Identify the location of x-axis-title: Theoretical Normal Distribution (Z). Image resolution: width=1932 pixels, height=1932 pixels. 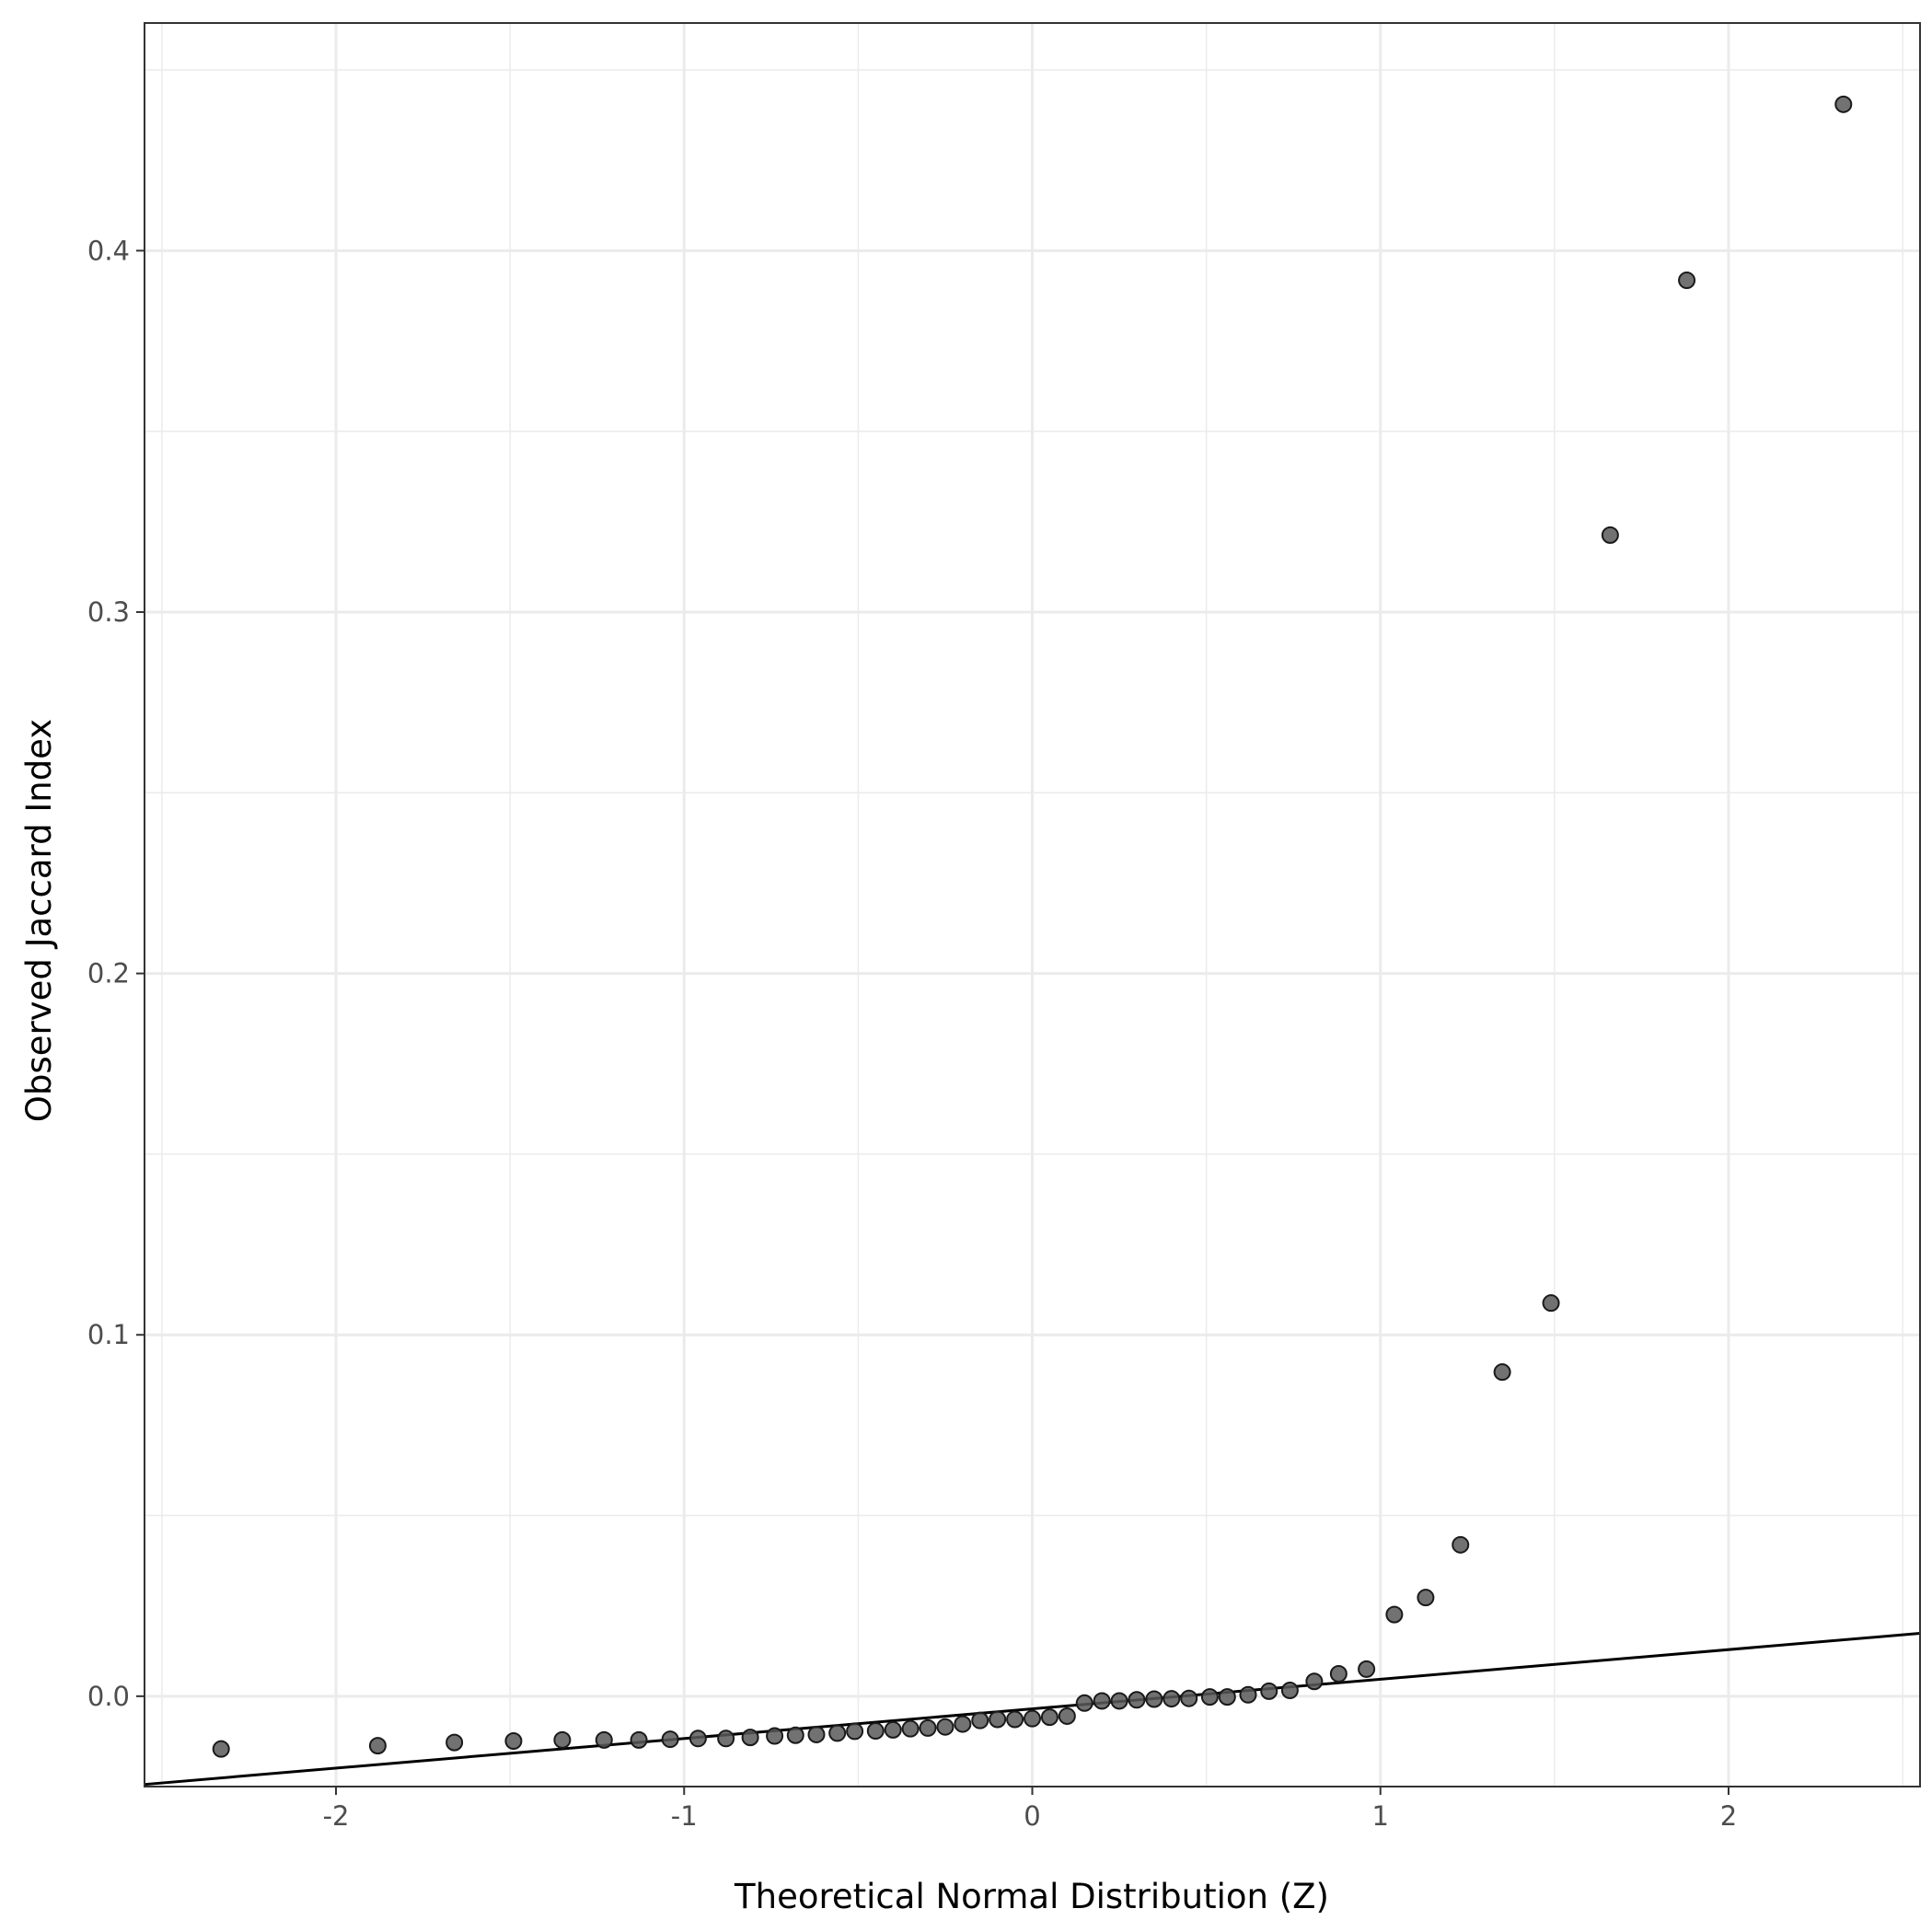
(1032, 1897).